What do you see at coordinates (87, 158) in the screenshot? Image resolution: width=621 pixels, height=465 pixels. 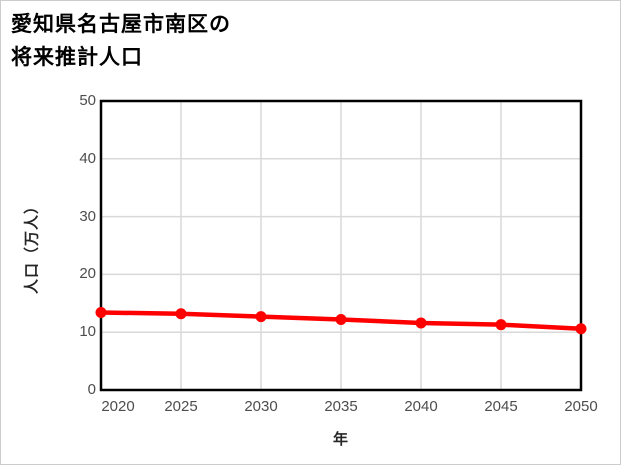 I see `y-tick-label-40: 40` at bounding box center [87, 158].